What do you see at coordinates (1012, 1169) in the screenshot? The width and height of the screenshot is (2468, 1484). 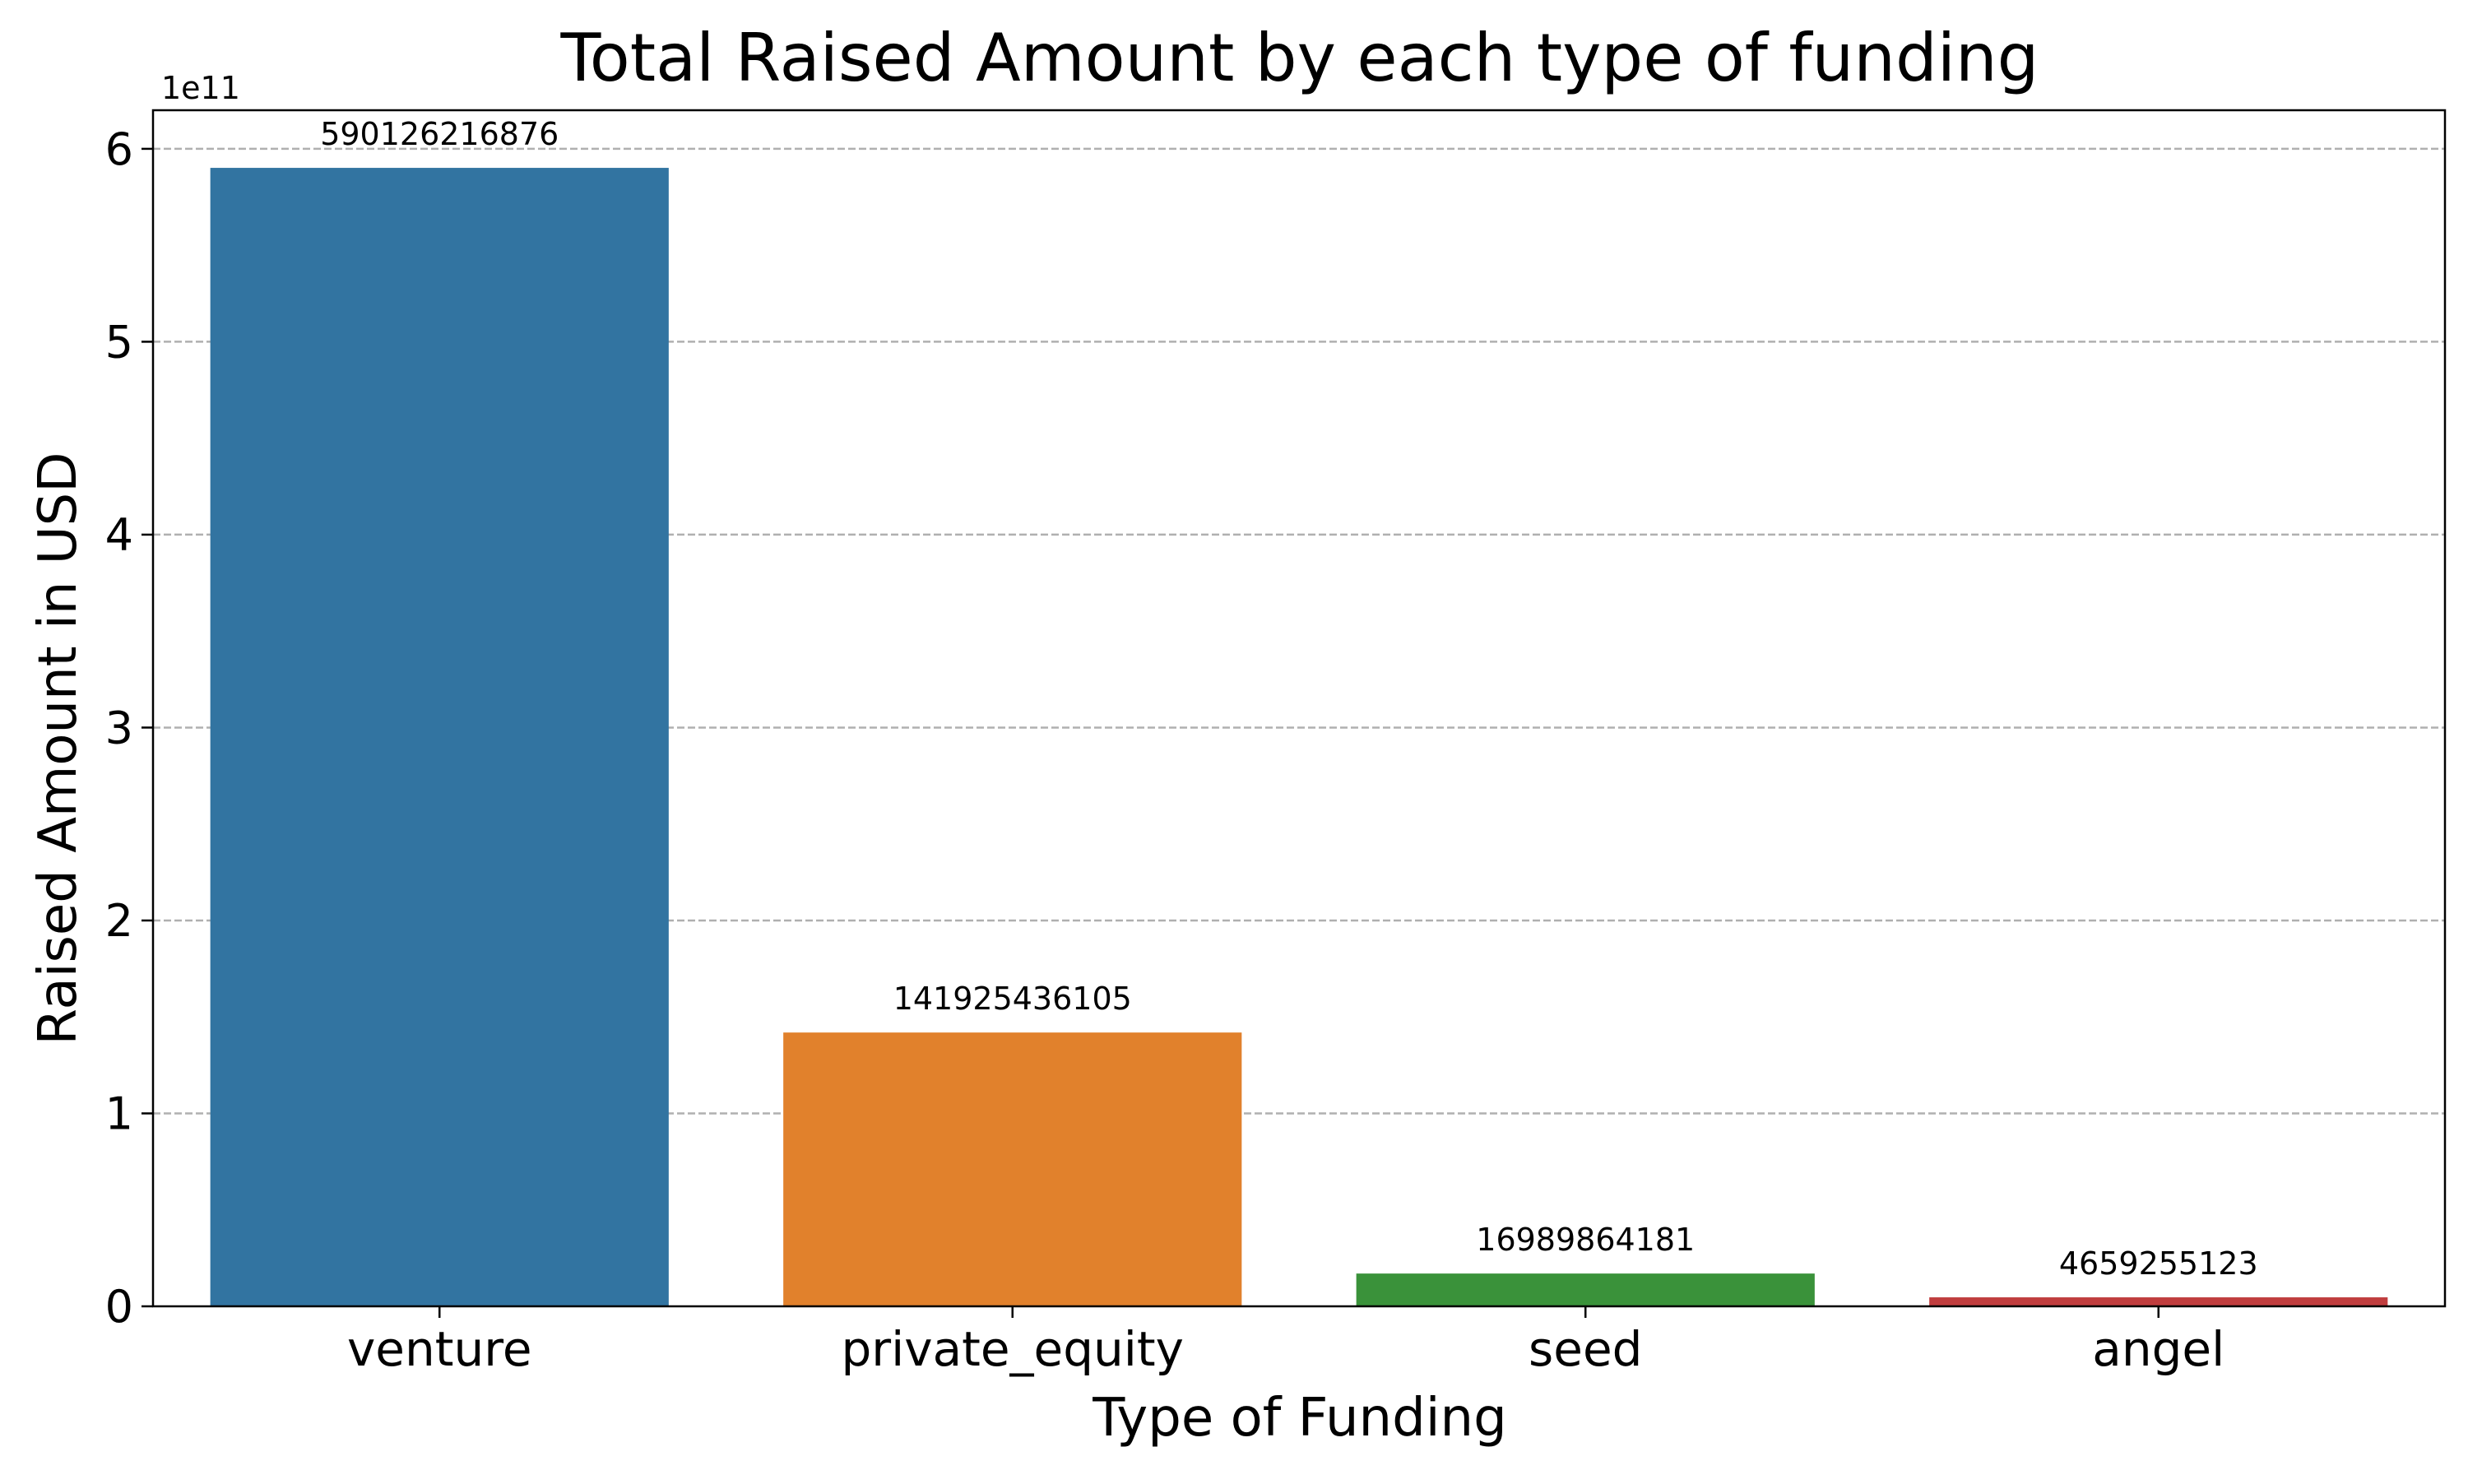 I see `bar-private-equity` at bounding box center [1012, 1169].